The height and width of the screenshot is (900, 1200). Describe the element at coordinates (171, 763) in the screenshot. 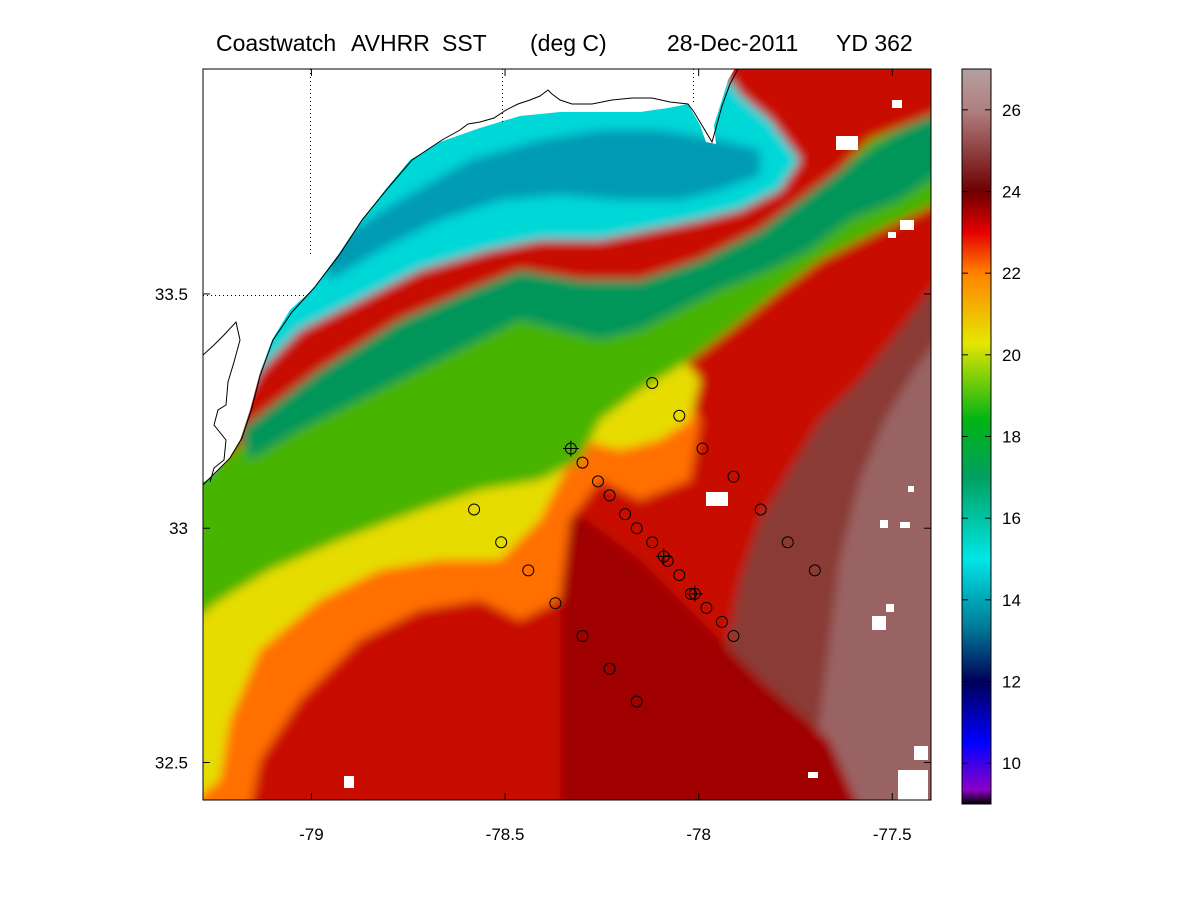

I see `y-tick-label: 32.5` at that location.